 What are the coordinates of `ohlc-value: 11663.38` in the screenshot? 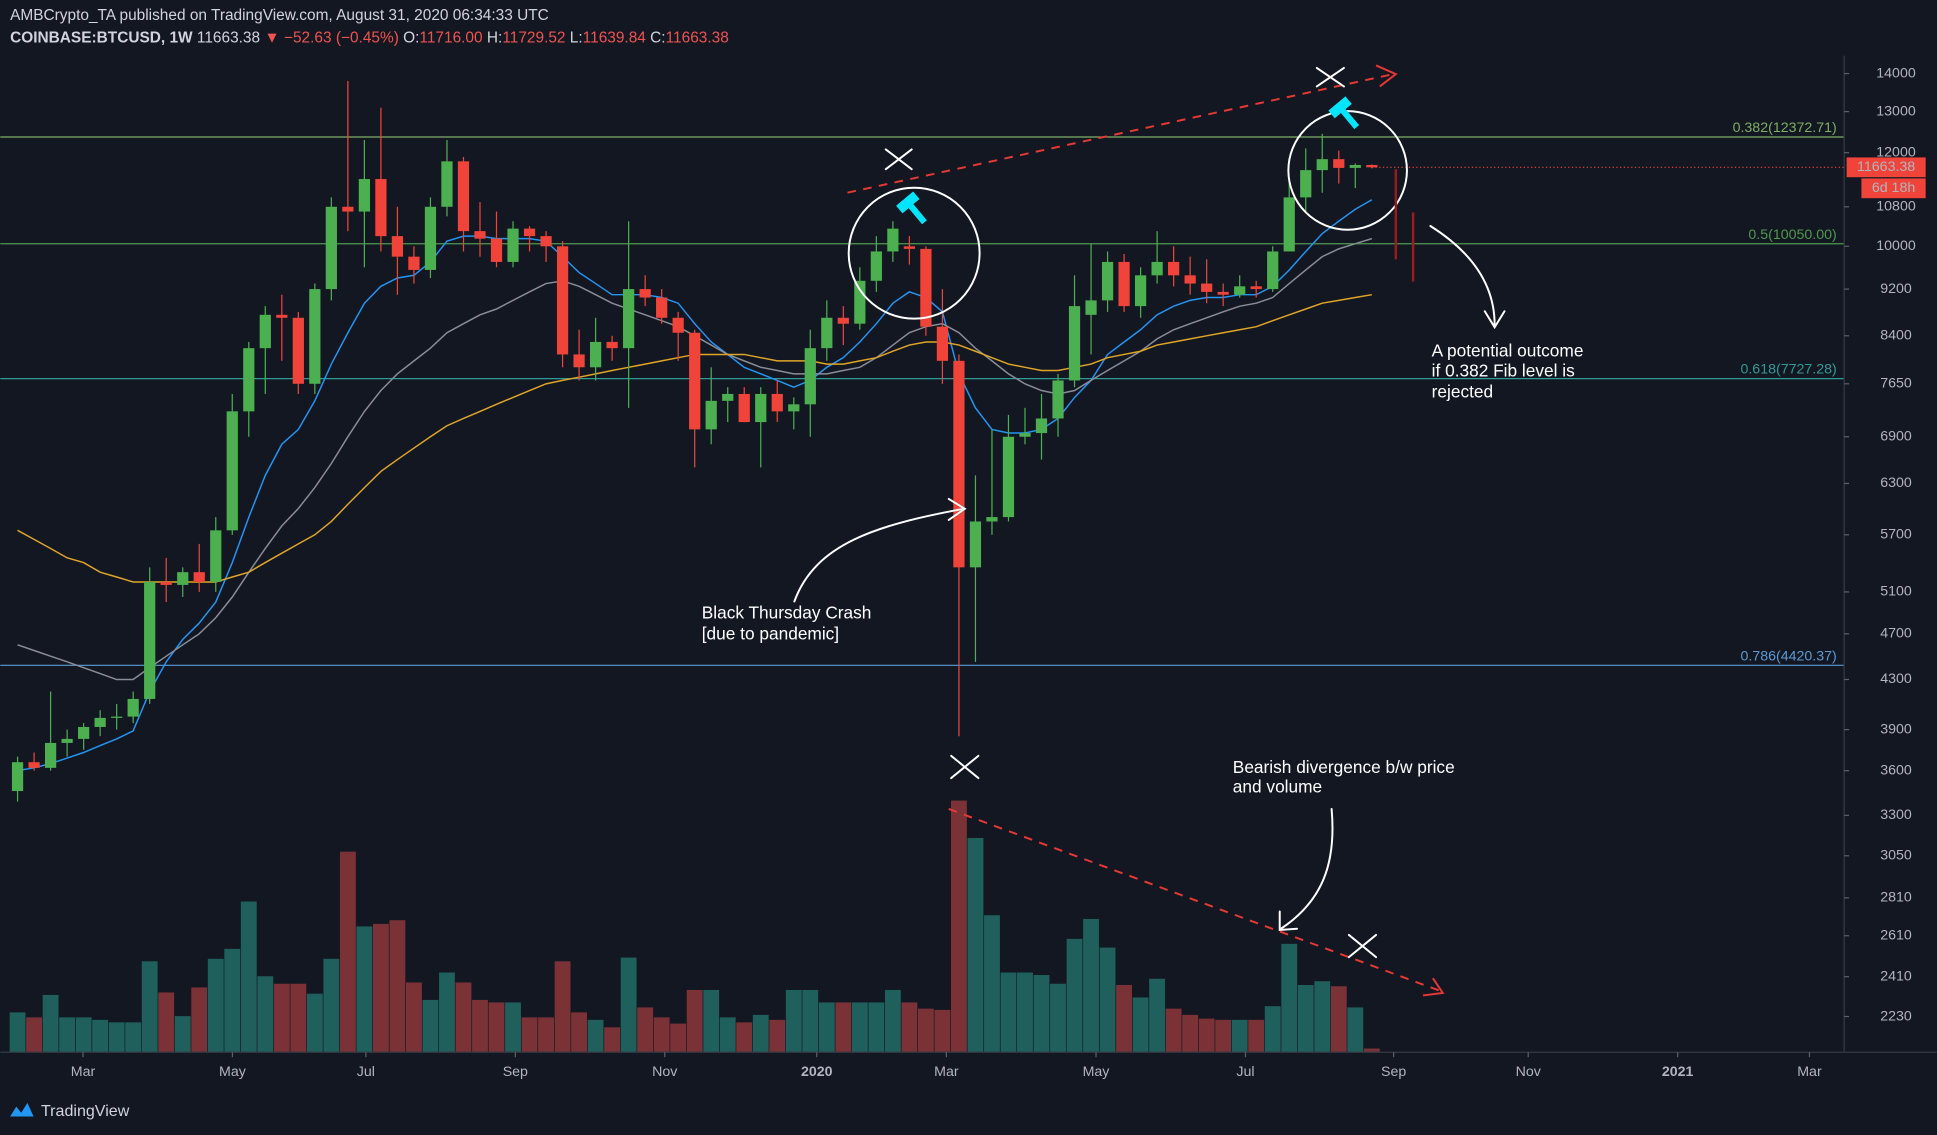 It's located at (697, 37).